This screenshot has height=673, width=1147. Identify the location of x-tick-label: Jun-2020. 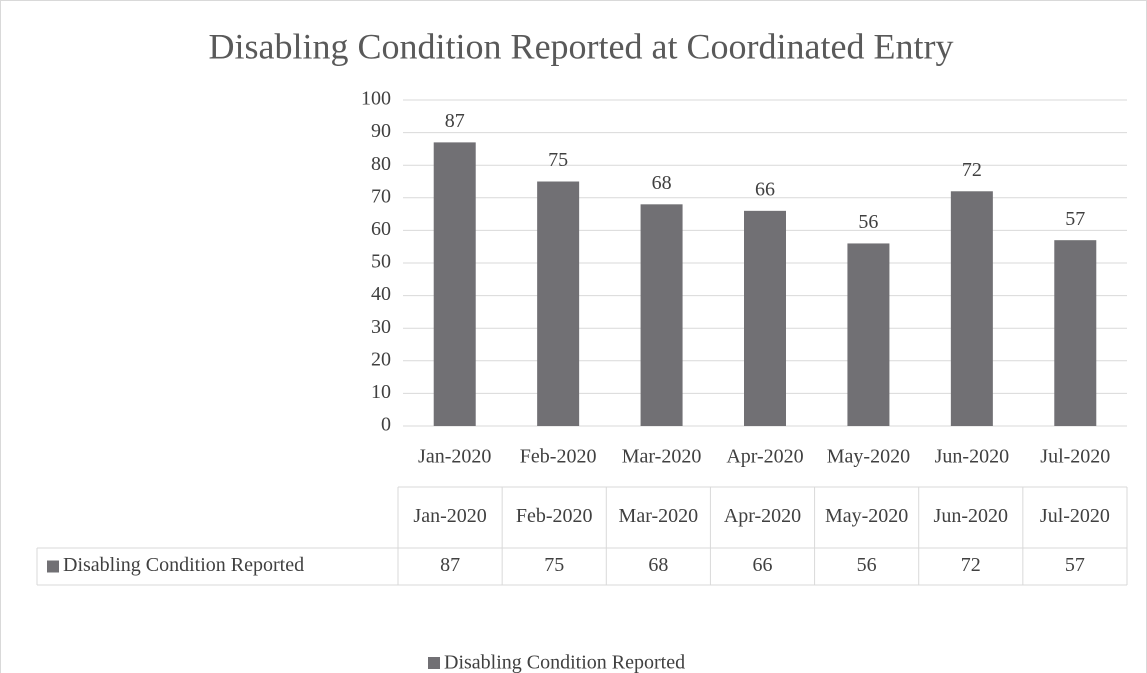
(972, 457).